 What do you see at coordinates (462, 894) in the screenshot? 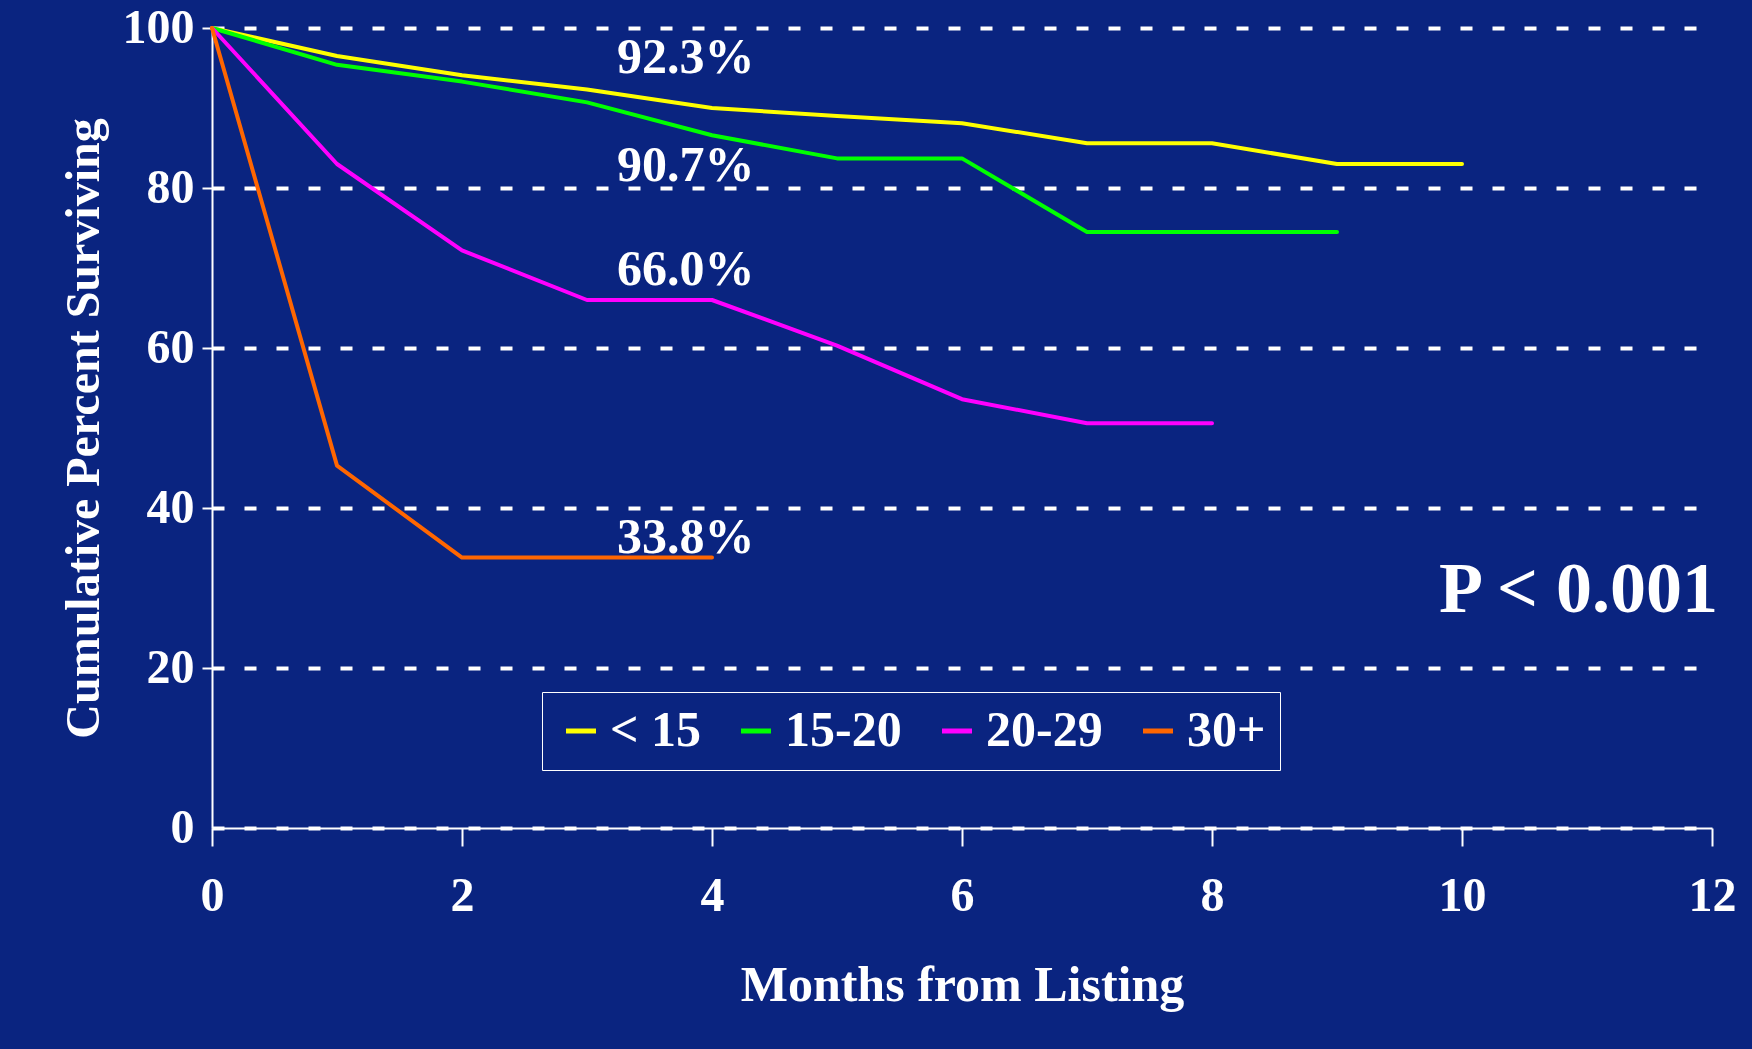
I see `x-tick-label: 2` at bounding box center [462, 894].